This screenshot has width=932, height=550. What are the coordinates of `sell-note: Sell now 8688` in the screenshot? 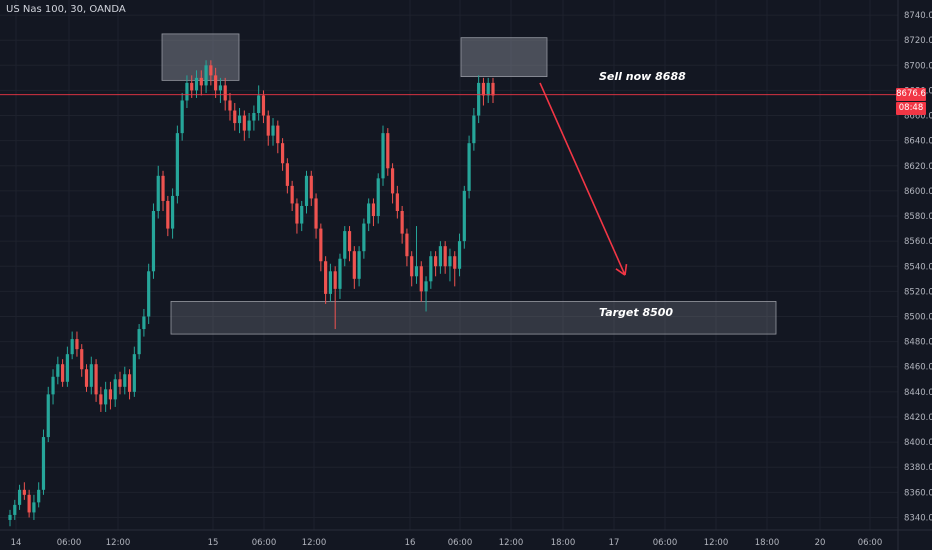 It's located at (642, 76).